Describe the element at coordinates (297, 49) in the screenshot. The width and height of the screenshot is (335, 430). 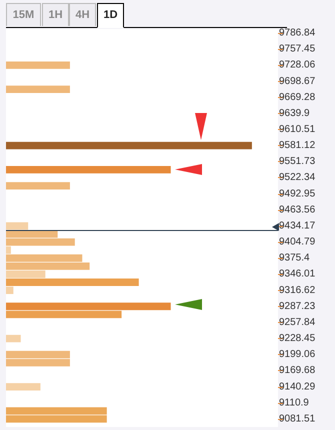
I see `y-tick-label: 9757.45` at that location.